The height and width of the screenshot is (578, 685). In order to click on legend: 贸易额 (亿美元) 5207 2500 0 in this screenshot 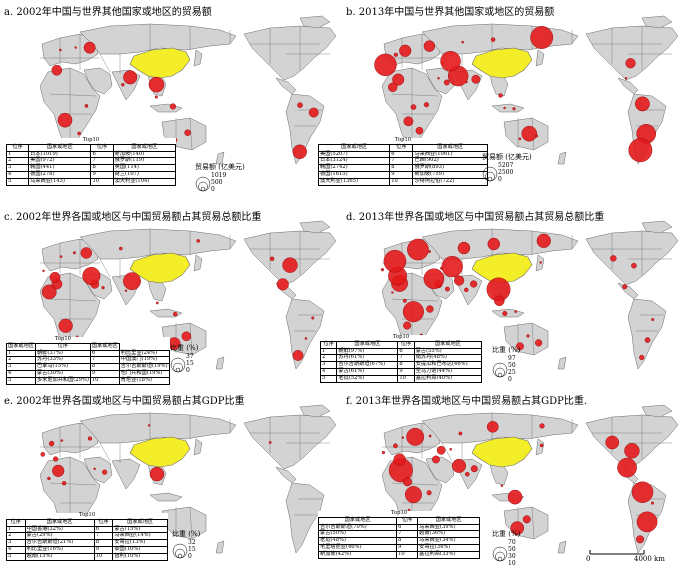, I will do `click(507, 167)`.